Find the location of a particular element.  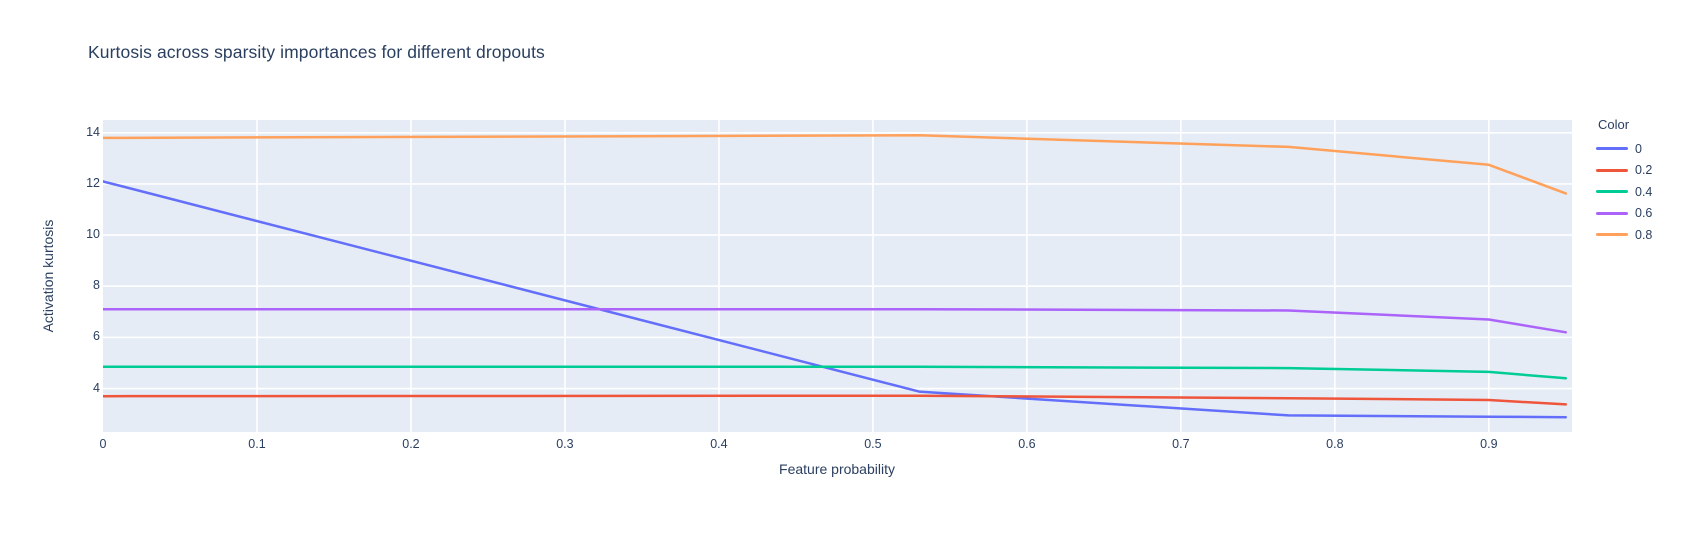

x-tick-label: 0.3 is located at coordinates (565, 444).